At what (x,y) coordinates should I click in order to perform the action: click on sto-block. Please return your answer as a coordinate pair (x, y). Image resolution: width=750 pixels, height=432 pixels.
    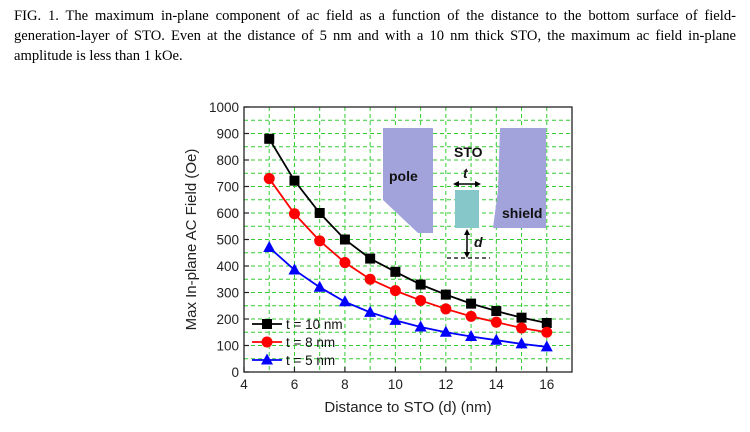
    Looking at the image, I should click on (467, 209).